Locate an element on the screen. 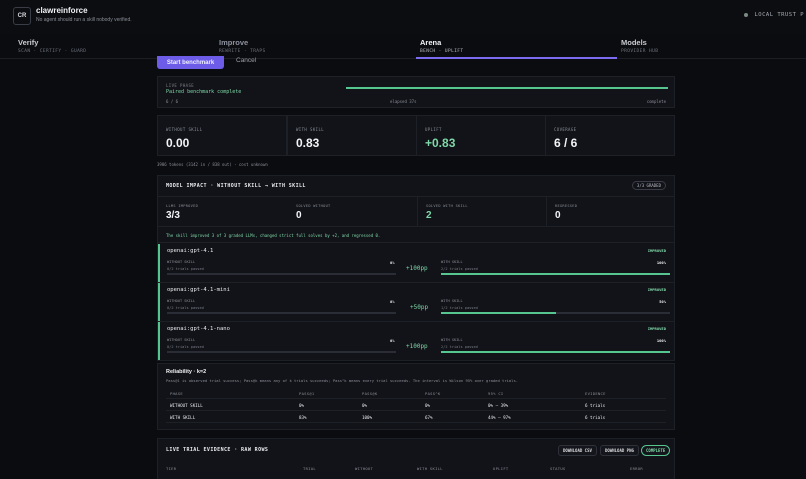  column-header: WITHOUT is located at coordinates (364, 468).